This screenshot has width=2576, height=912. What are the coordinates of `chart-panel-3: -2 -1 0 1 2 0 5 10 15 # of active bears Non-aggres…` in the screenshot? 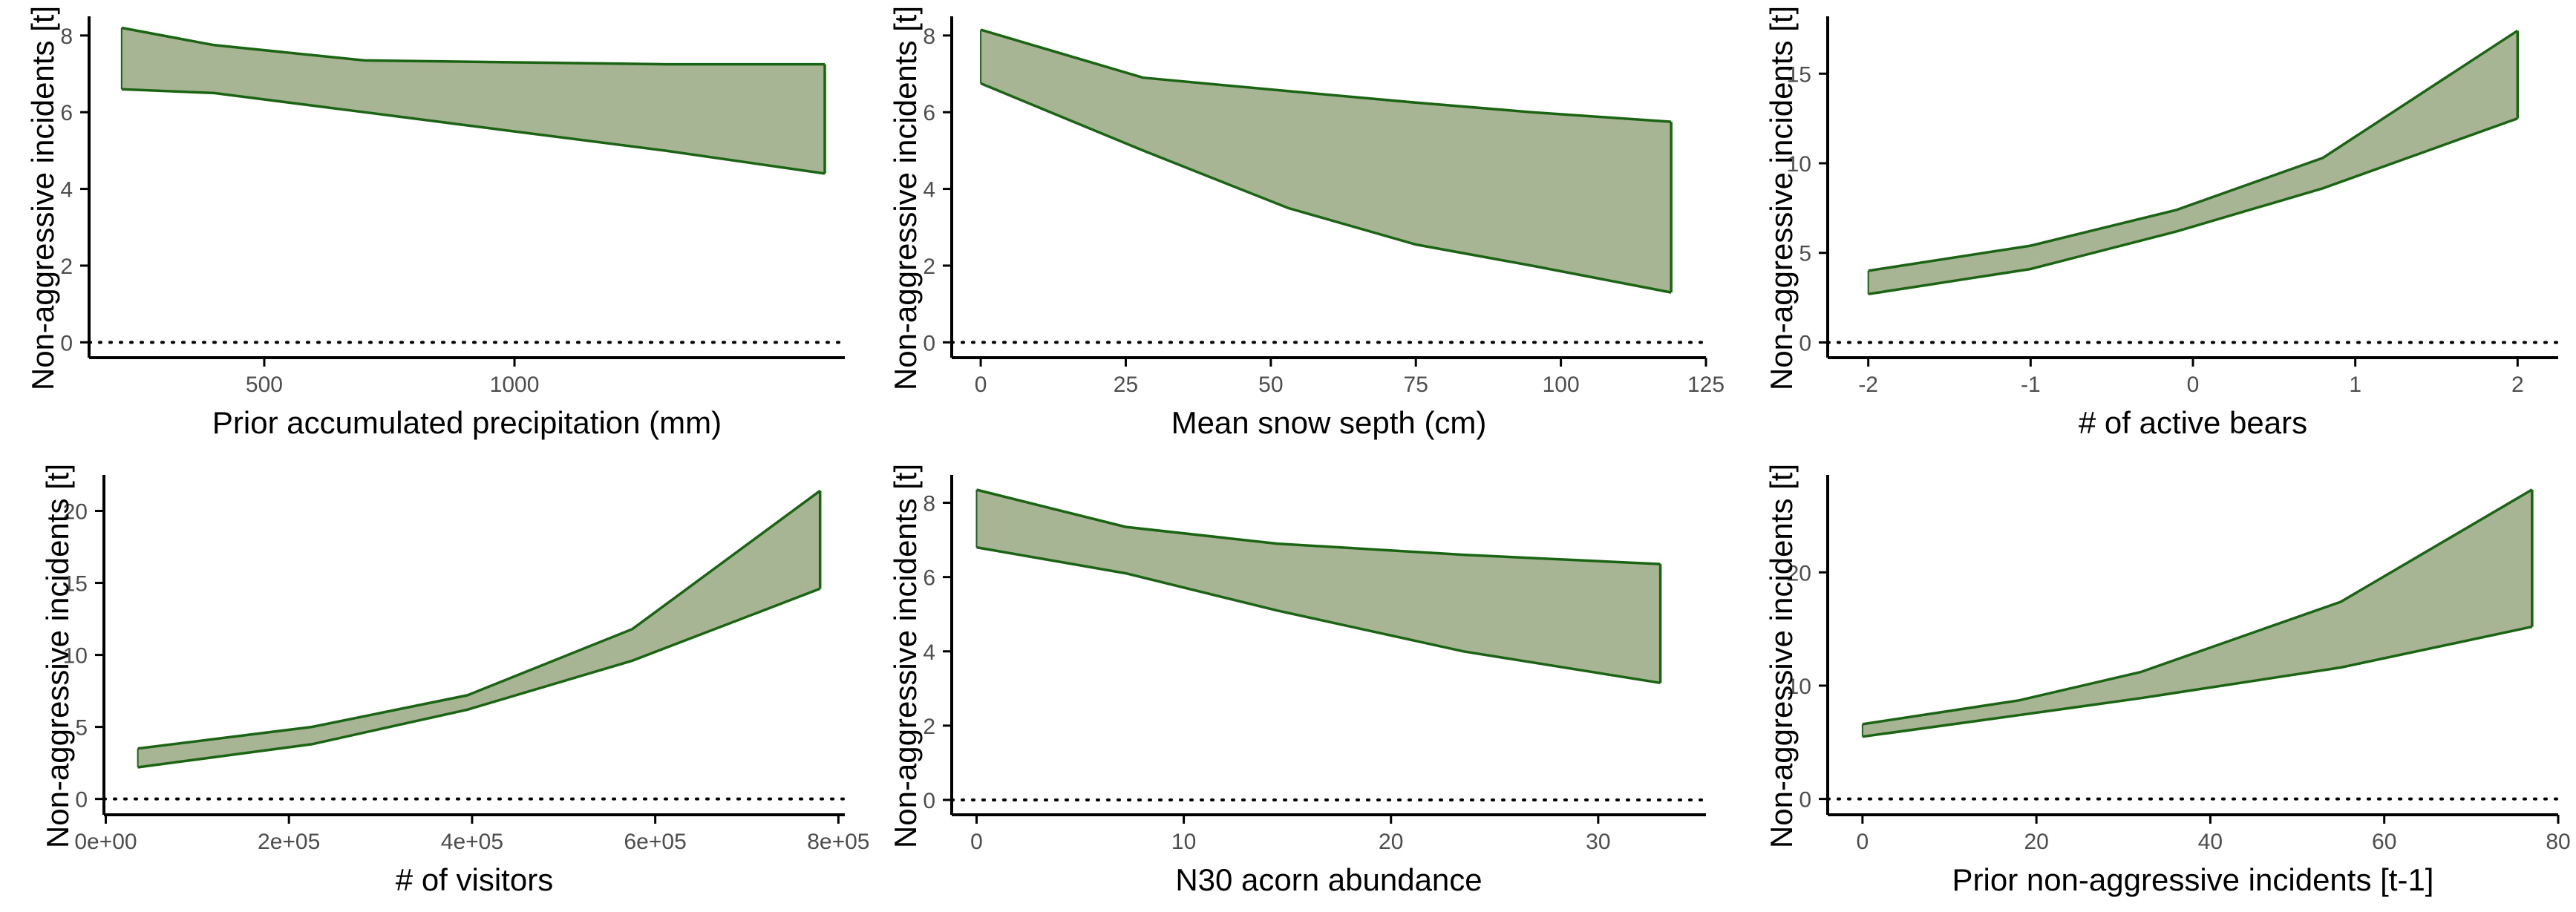 It's located at (2162, 223).